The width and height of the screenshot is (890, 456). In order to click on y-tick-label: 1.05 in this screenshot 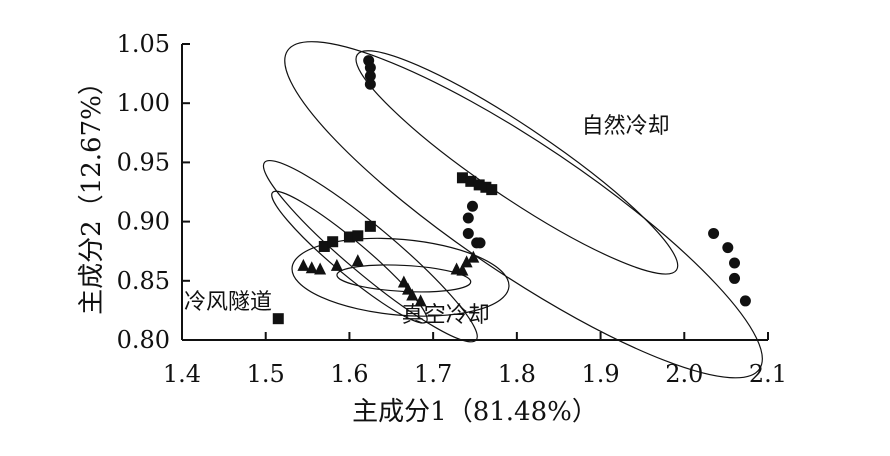, I will do `click(143, 44)`.